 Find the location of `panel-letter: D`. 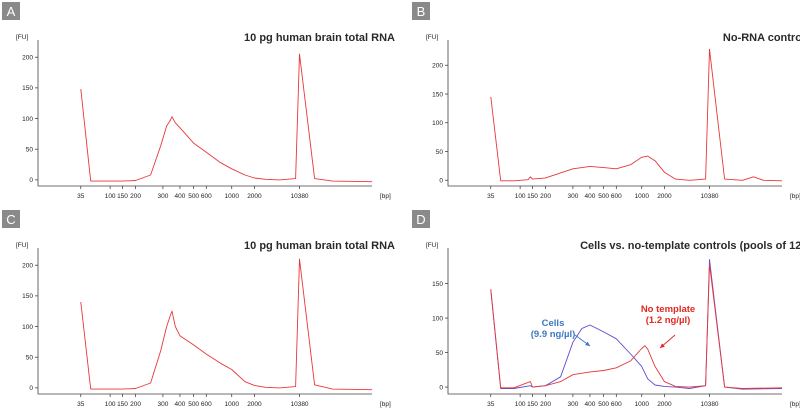

panel-letter: D is located at coordinates (420, 219).